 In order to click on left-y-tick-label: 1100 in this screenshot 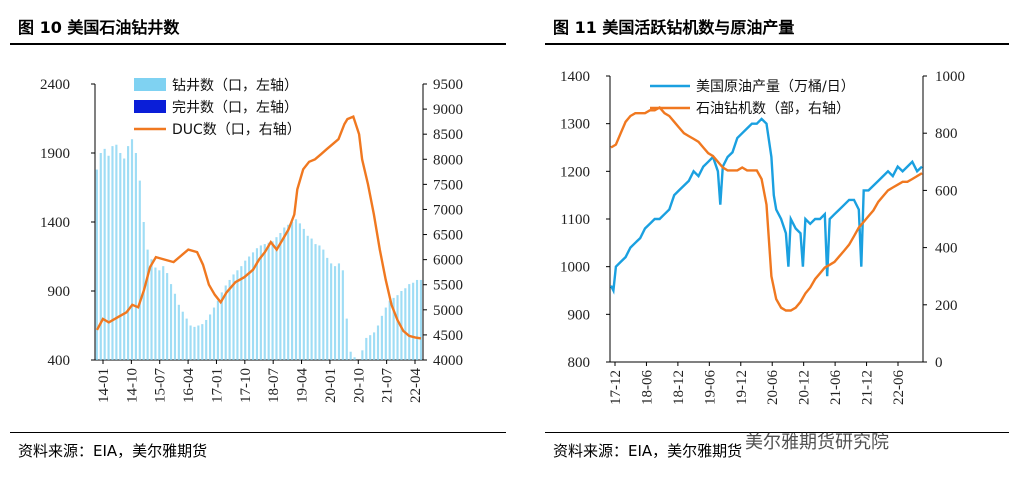, I will do `click(575, 220)`.